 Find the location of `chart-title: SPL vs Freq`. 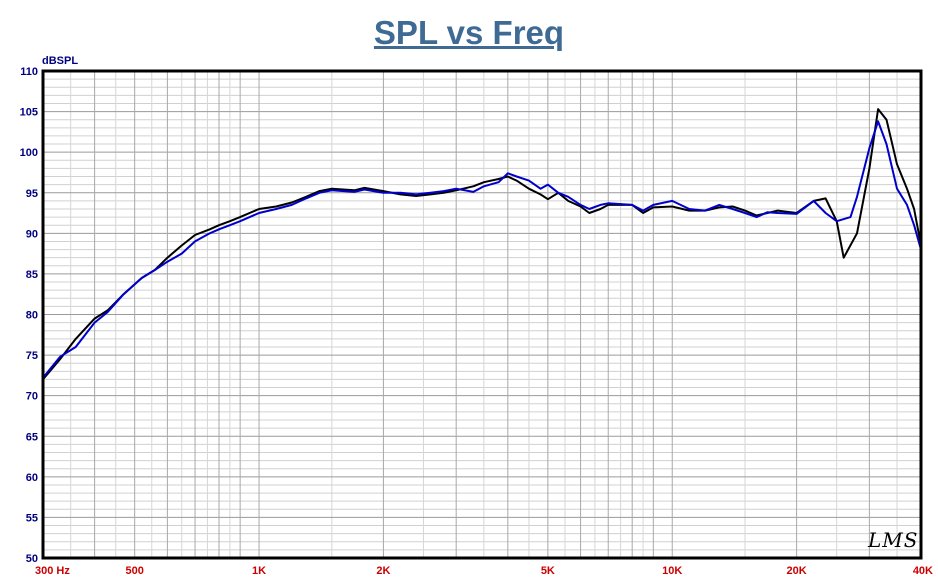

chart-title: SPL vs Freq is located at coordinates (469, 32).